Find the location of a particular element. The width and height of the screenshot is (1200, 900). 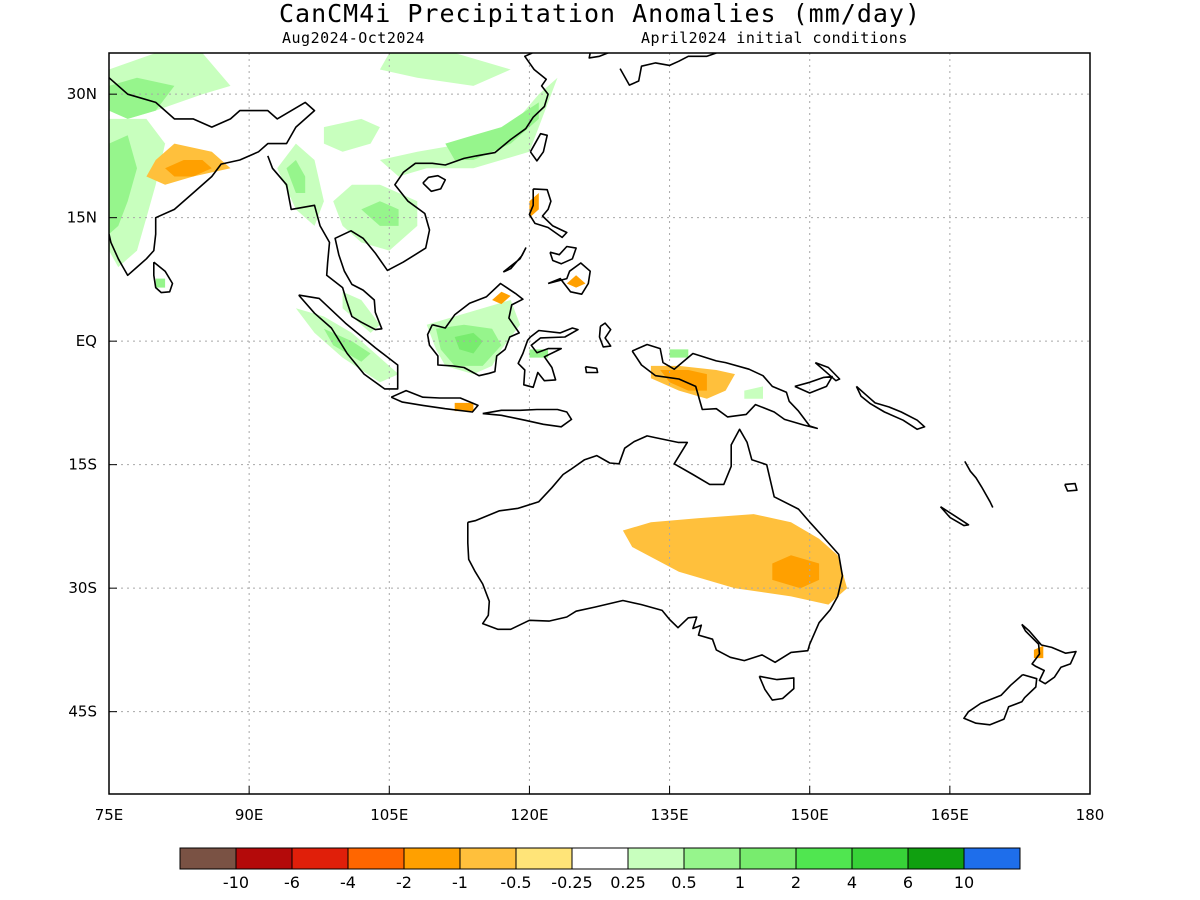

anomaly-borneo-inner is located at coordinates (468, 343).